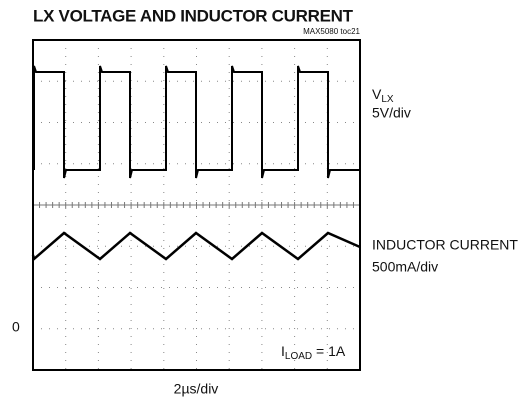 The image size is (521, 404). I want to click on chart-title: LX VOLTAGE AND INDUCTOR CURRENT, so click(193, 15).